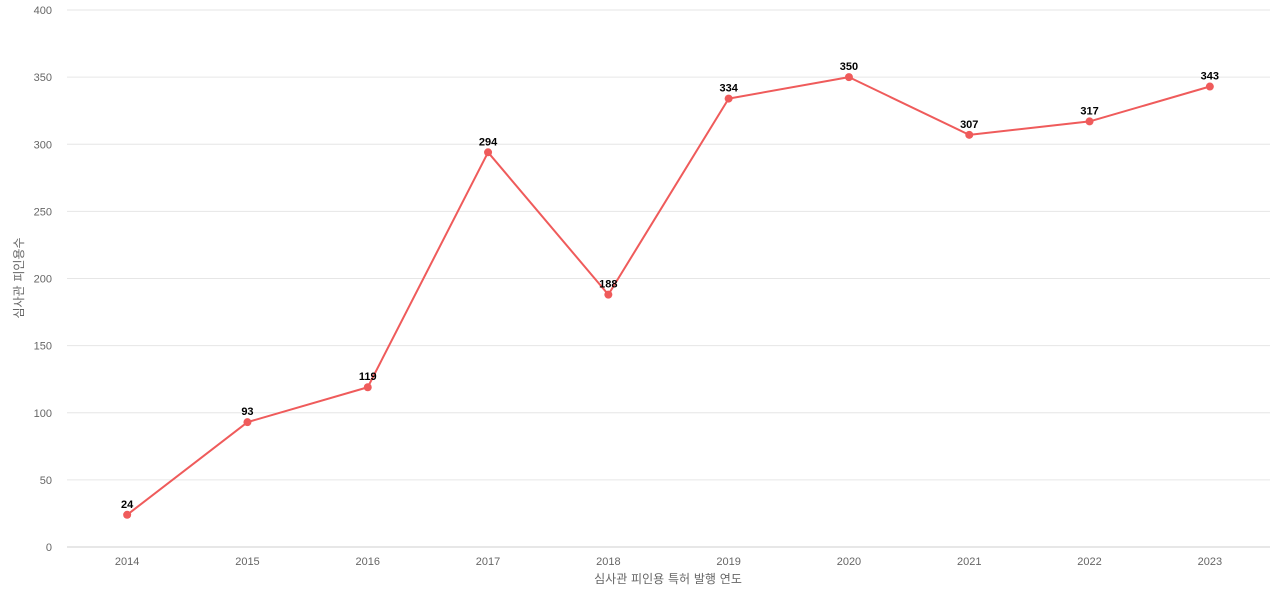 This screenshot has width=1280, height=600. Describe the element at coordinates (608, 562) in the screenshot. I see `x-tick-label-2018: 2018` at that location.